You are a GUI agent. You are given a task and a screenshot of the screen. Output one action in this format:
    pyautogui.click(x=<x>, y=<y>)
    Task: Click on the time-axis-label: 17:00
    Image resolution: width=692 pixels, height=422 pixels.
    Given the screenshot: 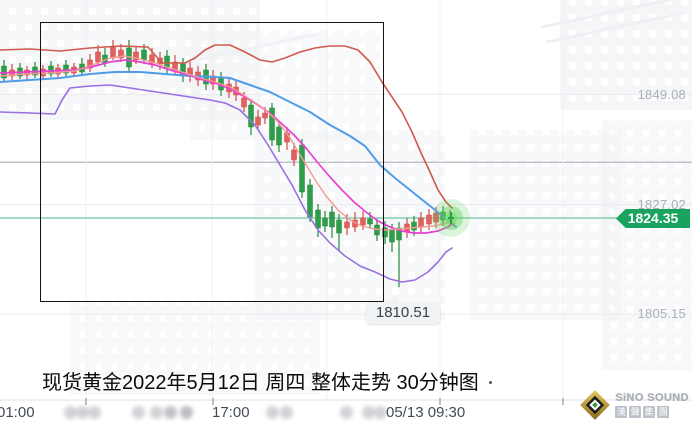 What is the action you would take?
    pyautogui.click(x=231, y=412)
    